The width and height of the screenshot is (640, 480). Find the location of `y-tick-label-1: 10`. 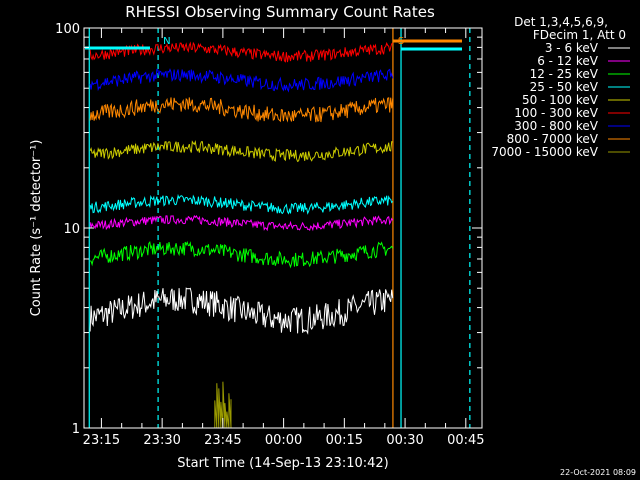

y-tick-label-1: 10 is located at coordinates (71, 229).